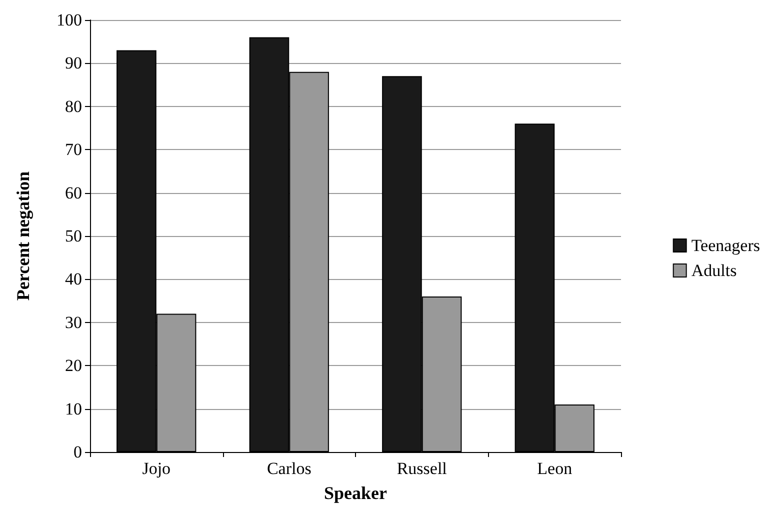 This screenshot has height=516, width=773. What do you see at coordinates (725, 245) in the screenshot?
I see `legend-label: Teenagers` at bounding box center [725, 245].